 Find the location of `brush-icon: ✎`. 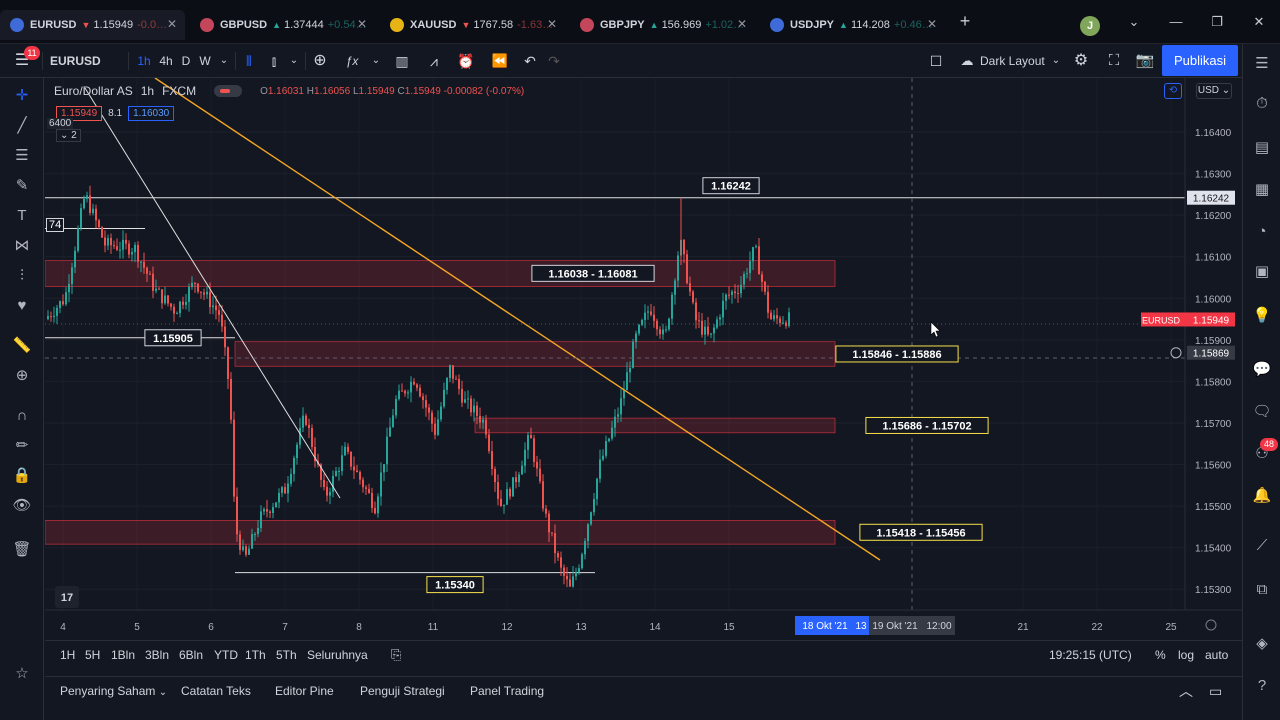

brush-icon: ✎ is located at coordinates (22, 185).